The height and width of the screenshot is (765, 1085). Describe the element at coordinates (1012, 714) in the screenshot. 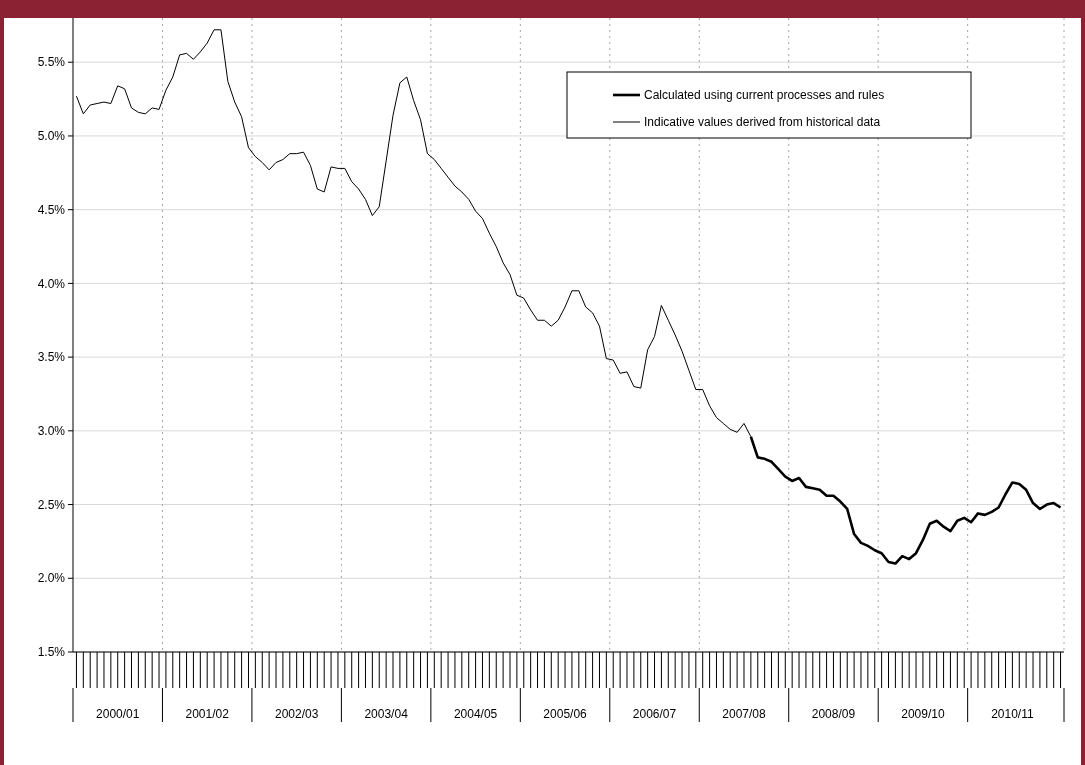

I see `x-tick-label: 2010/11` at that location.